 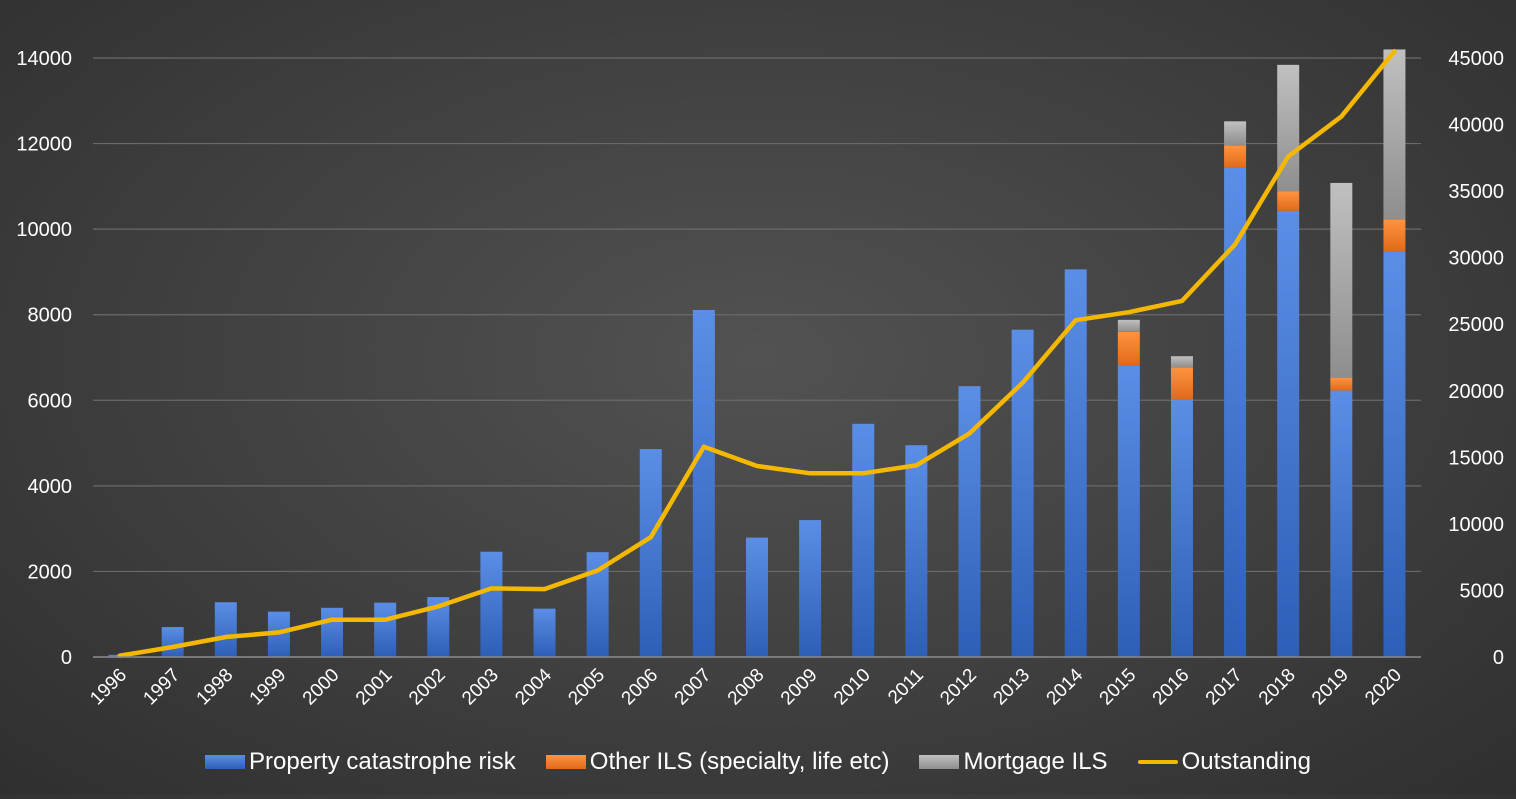 I want to click on x-tick-label: 2005, so click(x=586, y=687).